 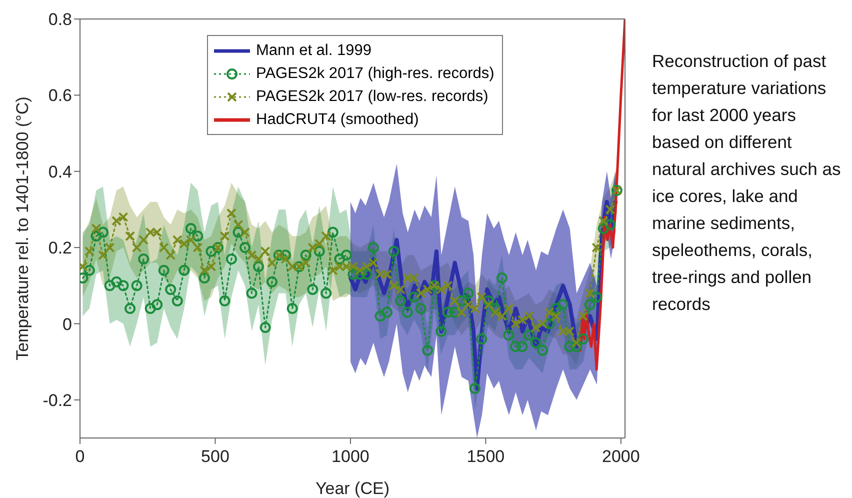 What do you see at coordinates (337, 120) in the screenshot?
I see `legend-label: HadCRUT4 (smoothed)` at bounding box center [337, 120].